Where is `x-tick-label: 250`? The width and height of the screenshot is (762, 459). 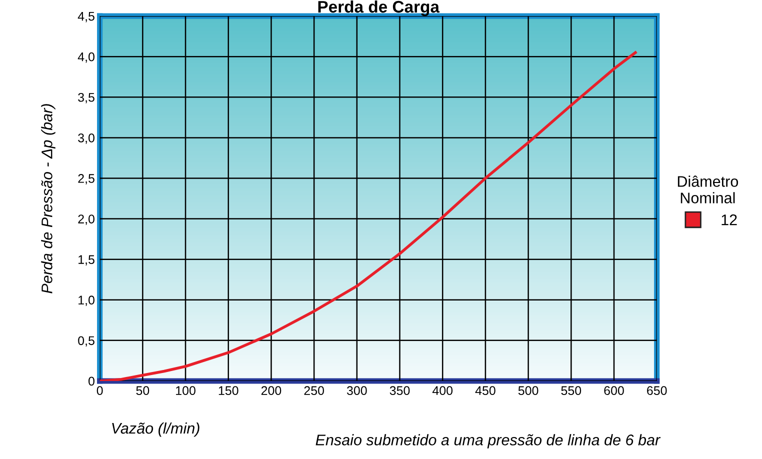 x-tick-label: 250 is located at coordinates (314, 391).